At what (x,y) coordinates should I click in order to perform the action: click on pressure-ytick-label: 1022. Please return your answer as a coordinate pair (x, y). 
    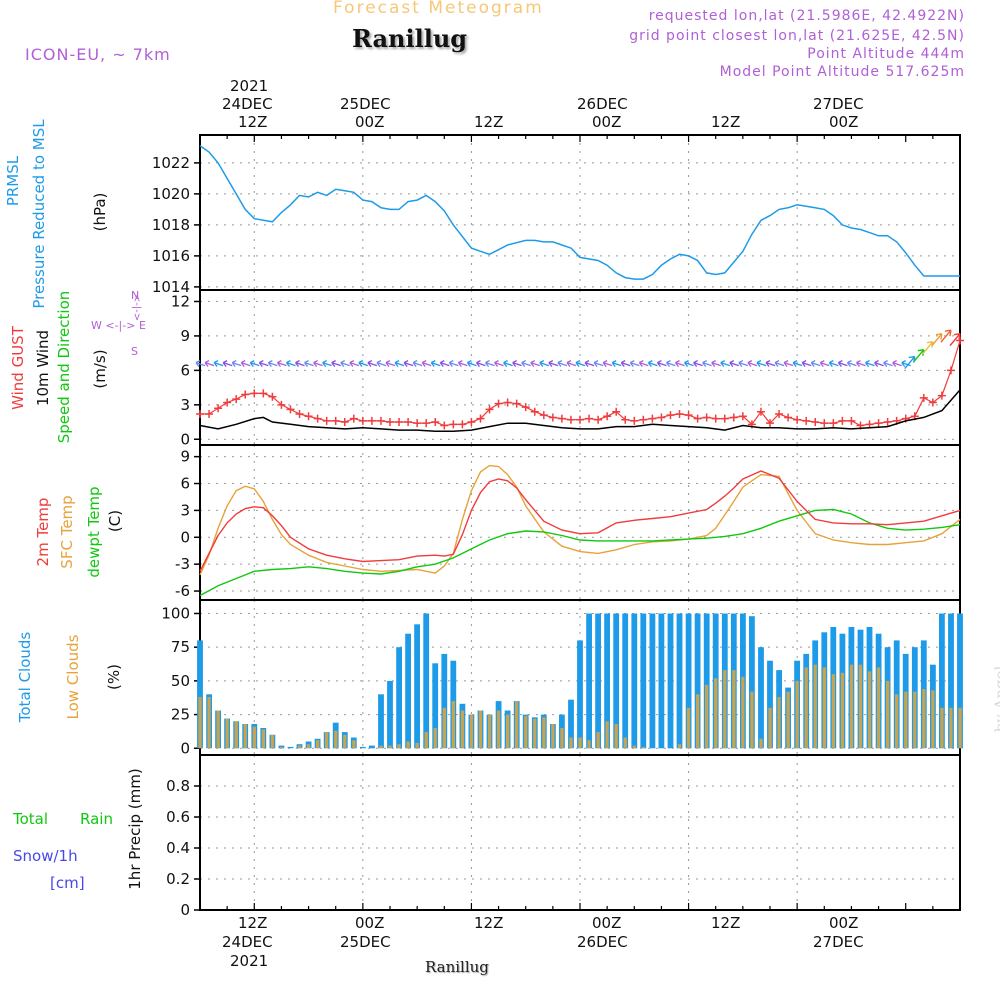
    Looking at the image, I should click on (171, 163).